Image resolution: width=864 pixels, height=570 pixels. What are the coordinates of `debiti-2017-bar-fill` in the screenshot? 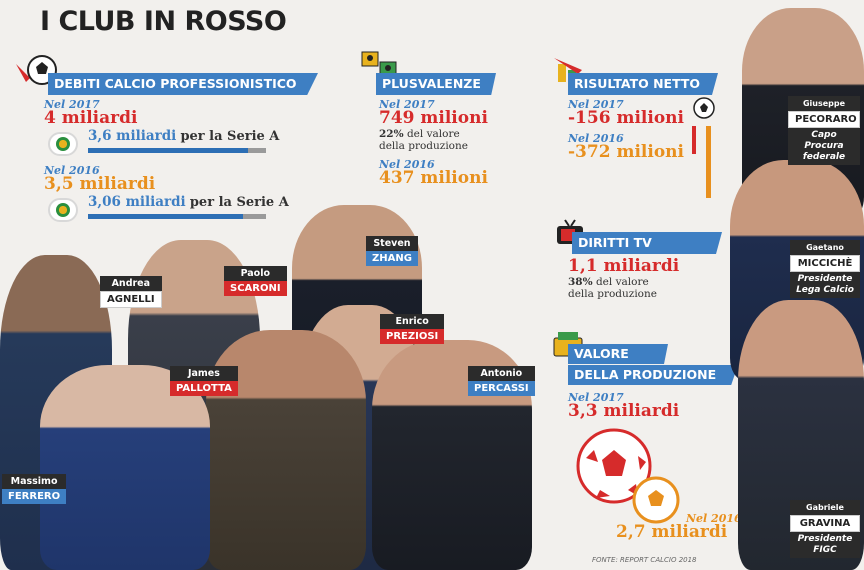 It's located at (168, 150).